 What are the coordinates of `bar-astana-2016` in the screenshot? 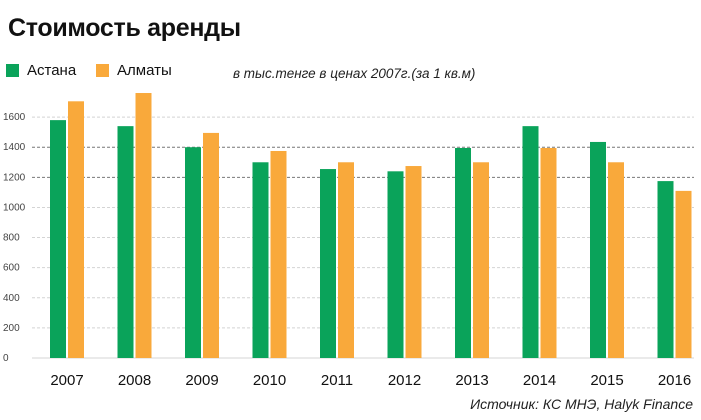 It's located at (665, 269).